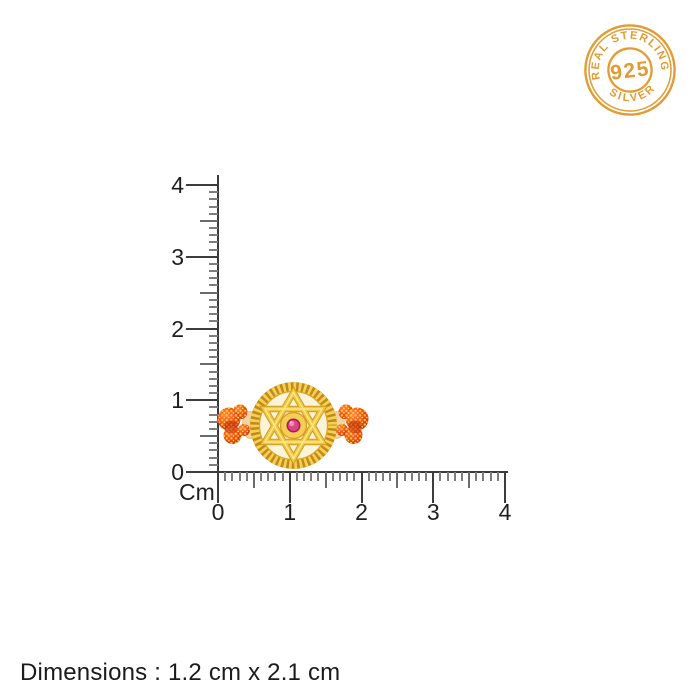 The width and height of the screenshot is (700, 700). Describe the element at coordinates (218, 339) in the screenshot. I see `ruler-vertical-line` at that location.